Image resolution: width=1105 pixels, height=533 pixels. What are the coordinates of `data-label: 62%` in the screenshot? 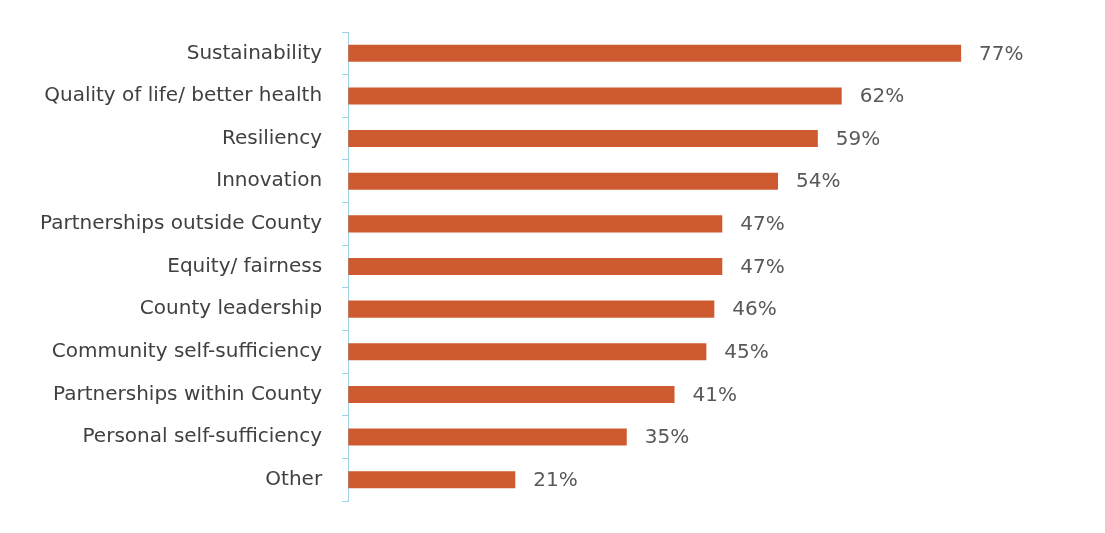 It's located at (882, 95).